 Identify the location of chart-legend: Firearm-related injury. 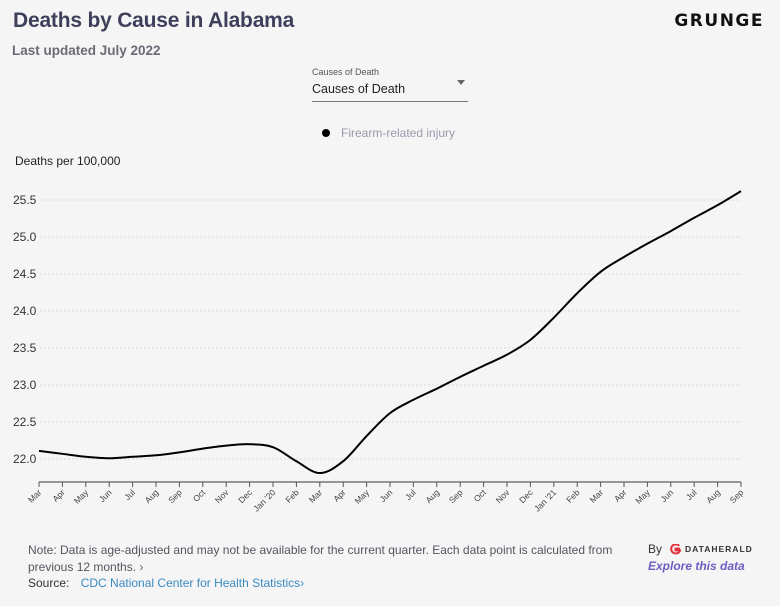
(388, 133).